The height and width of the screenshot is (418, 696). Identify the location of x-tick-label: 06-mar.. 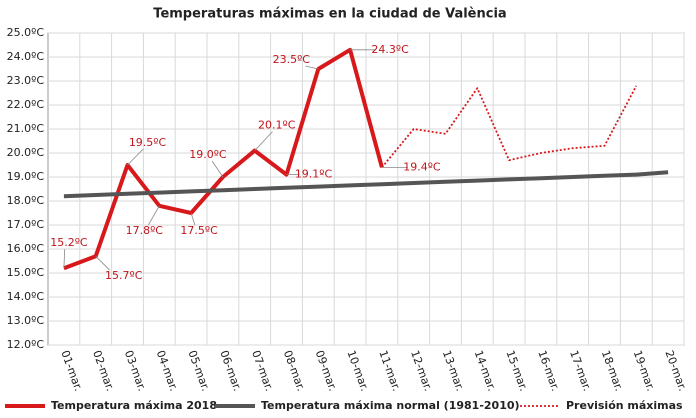
(230, 371).